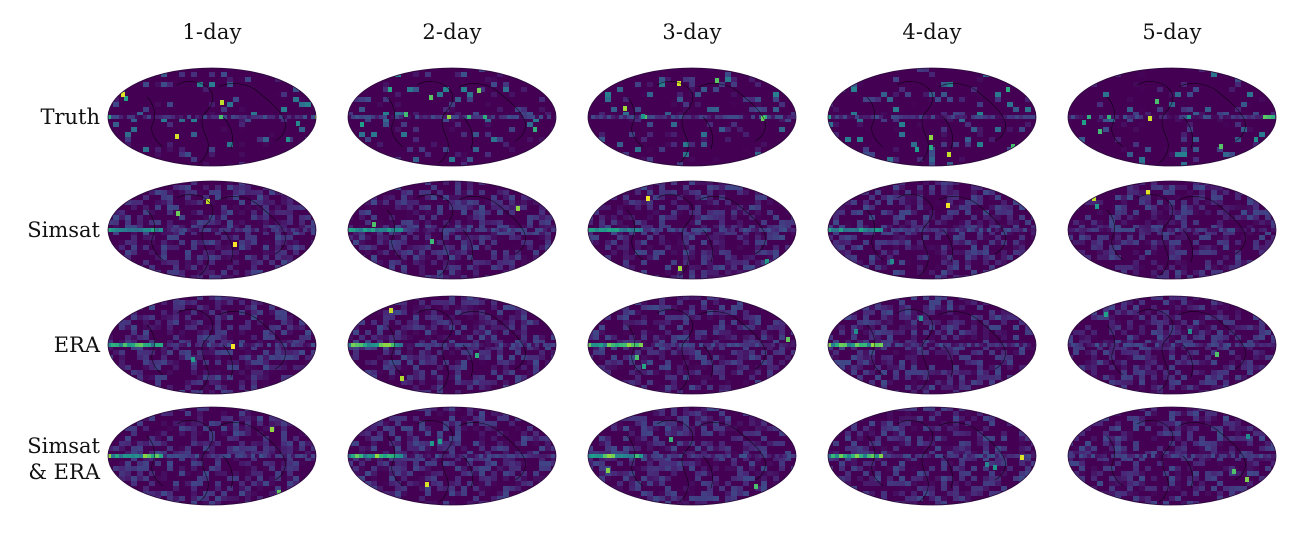 The height and width of the screenshot is (534, 1306). I want to click on map-simsat-era-5-day, so click(1172, 456).